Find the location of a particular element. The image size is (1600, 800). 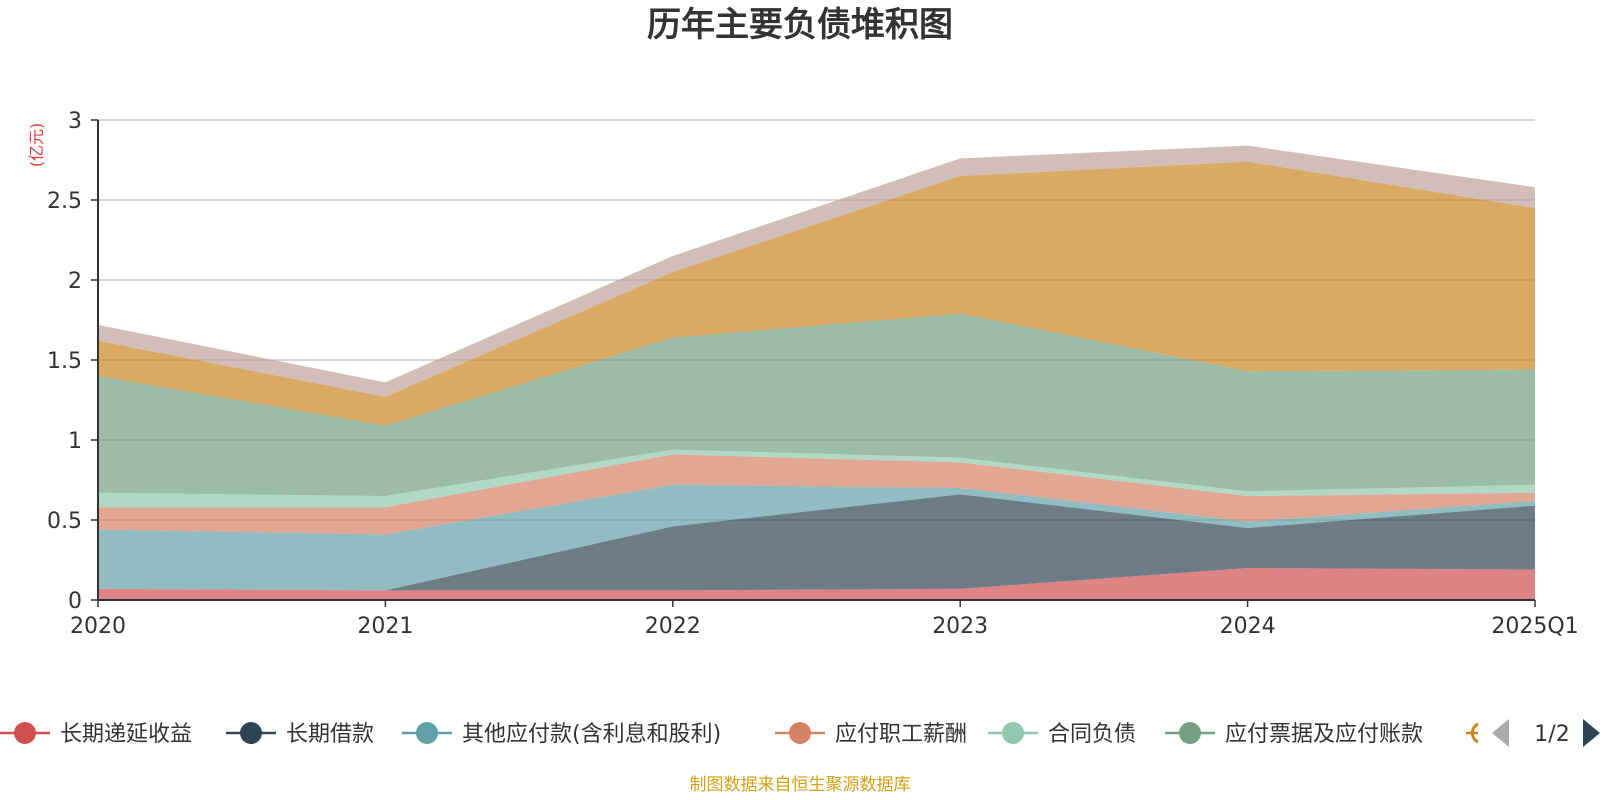

legend-item: 应付职工薪酬 is located at coordinates (871, 734).